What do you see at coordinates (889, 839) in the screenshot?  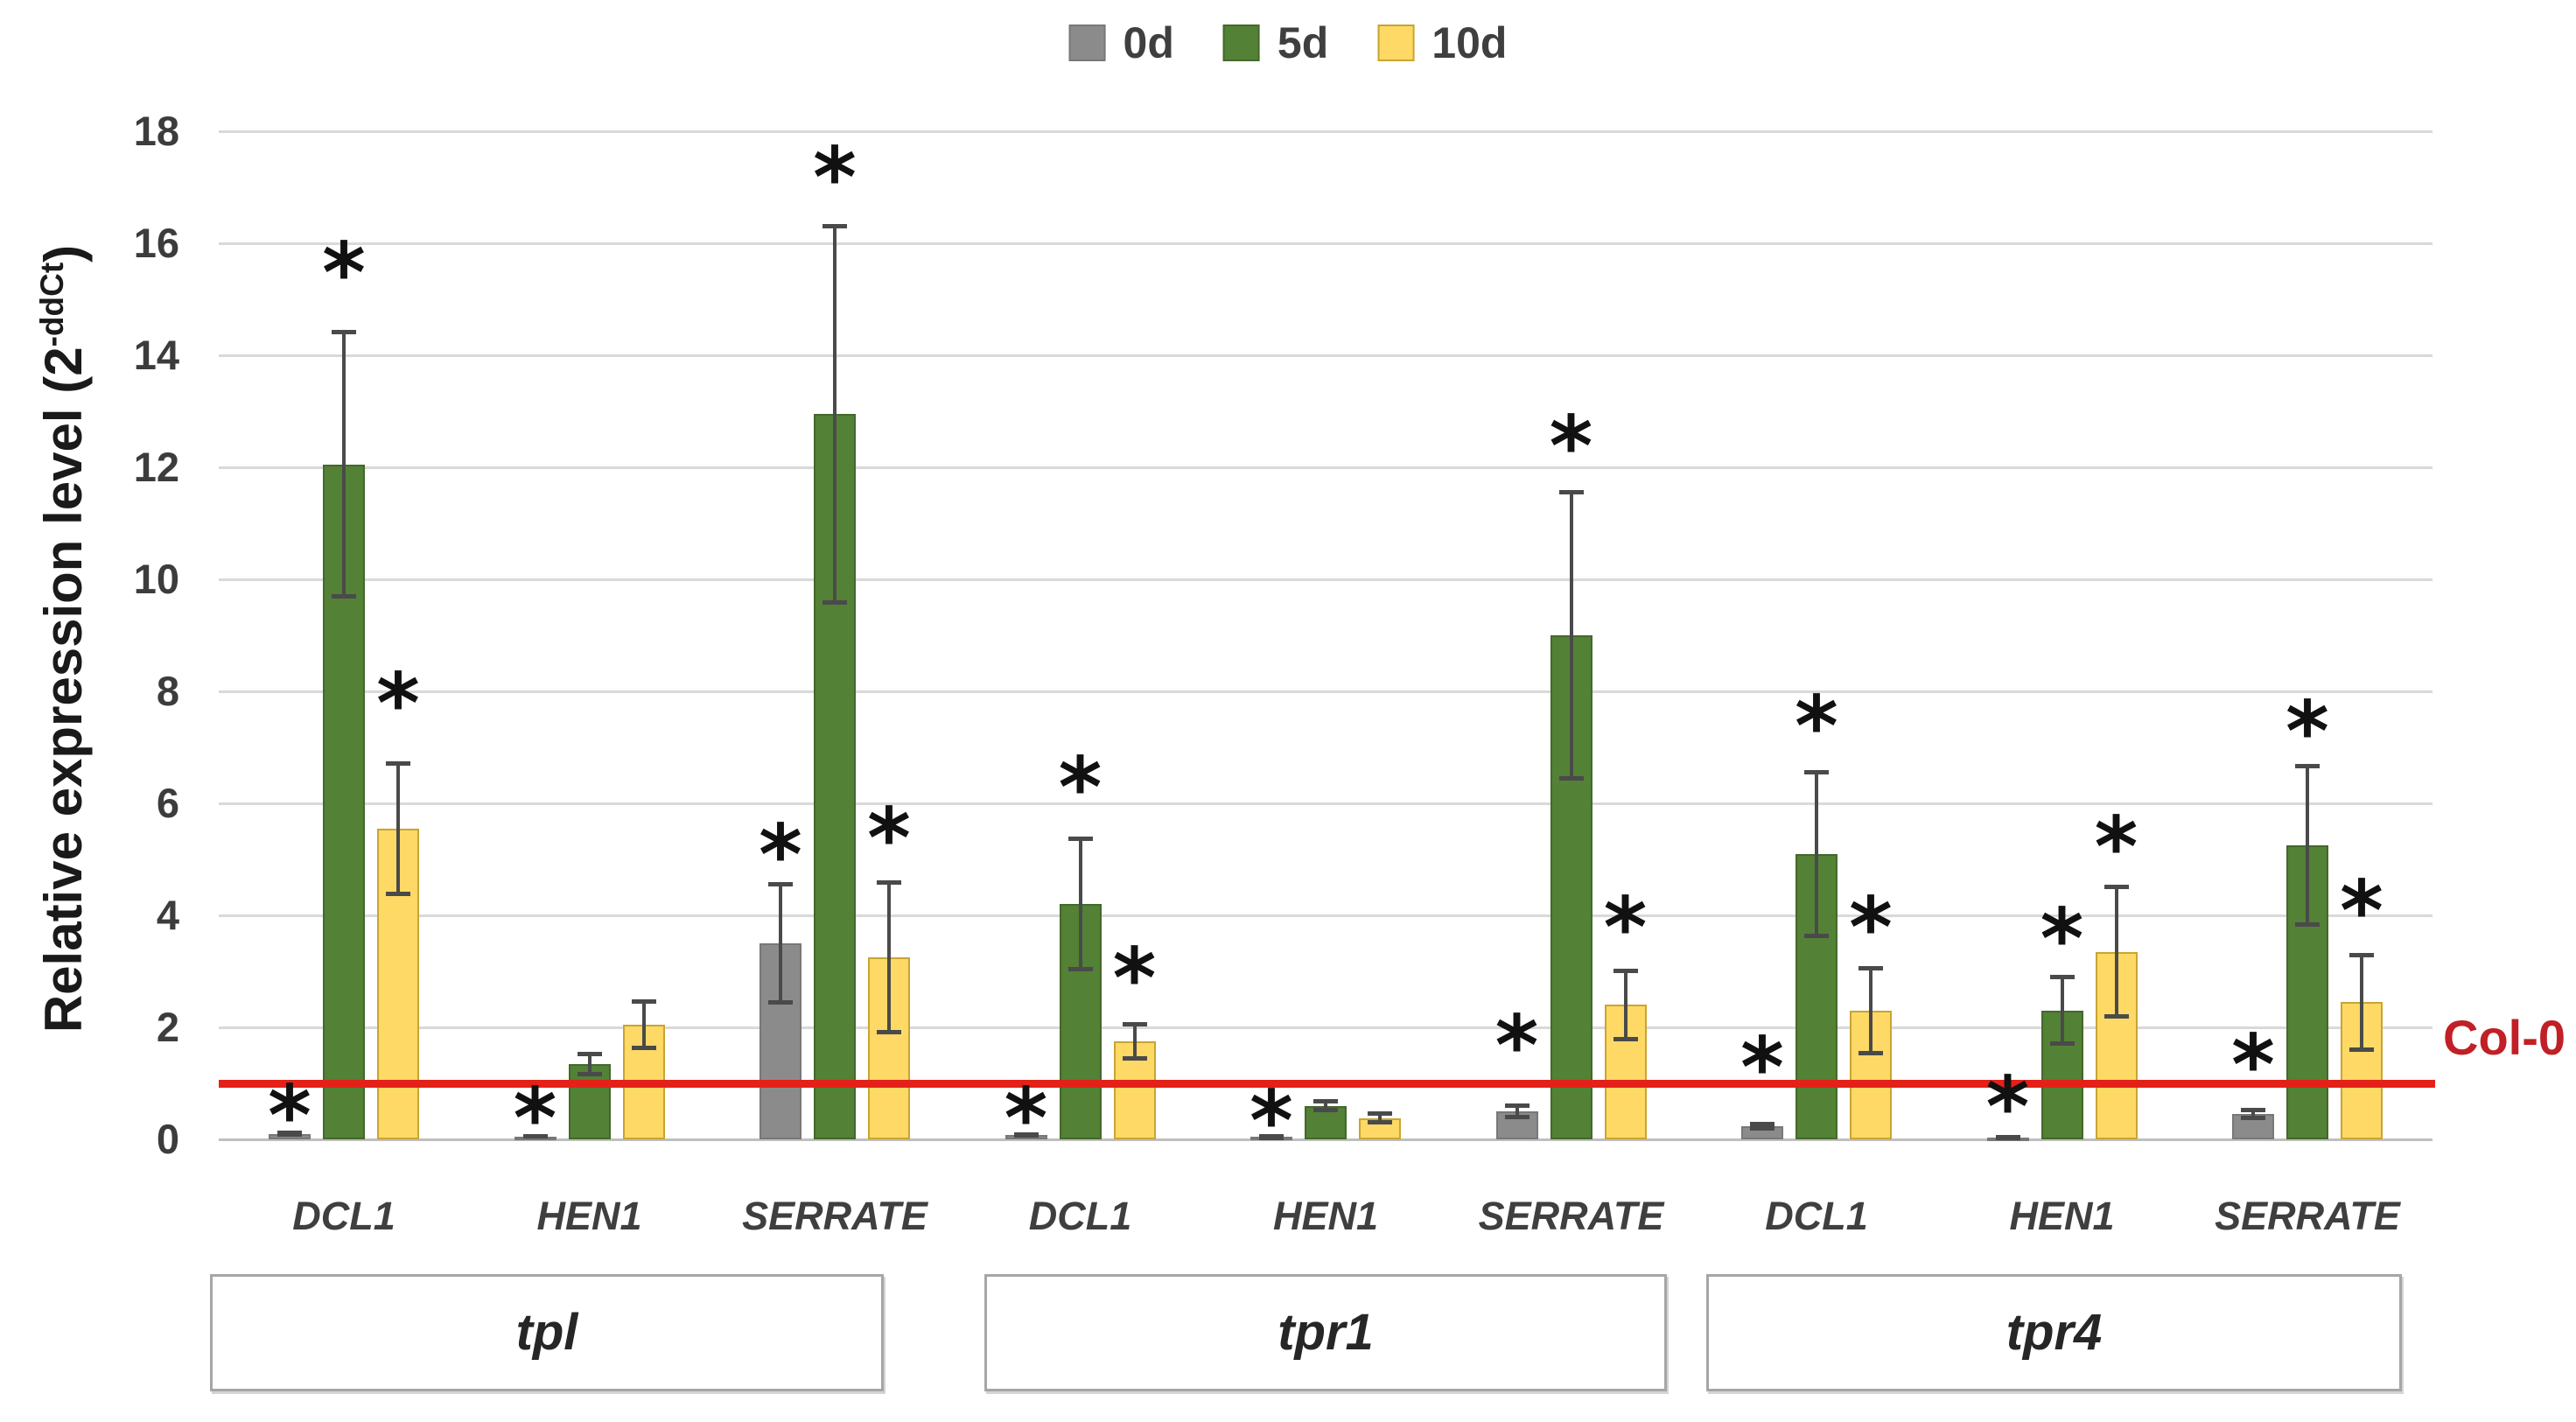 I see `significance-star-tpl-SERRATE-10d: *` at bounding box center [889, 839].